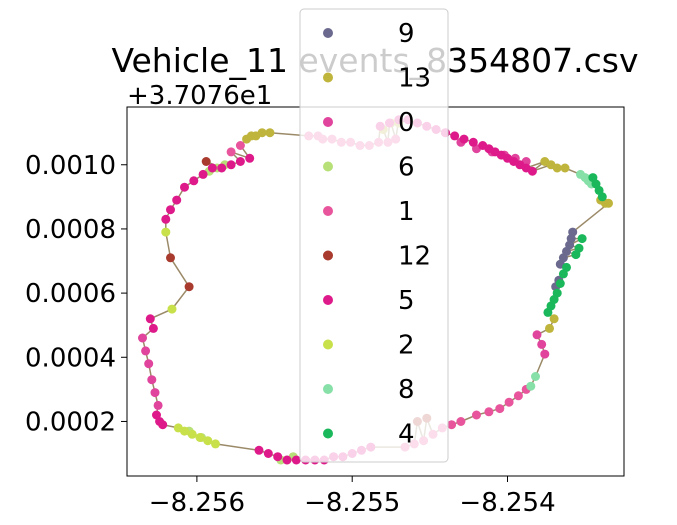 The image size is (677, 525). I want to click on x-tick-label: −8.254, so click(507, 503).